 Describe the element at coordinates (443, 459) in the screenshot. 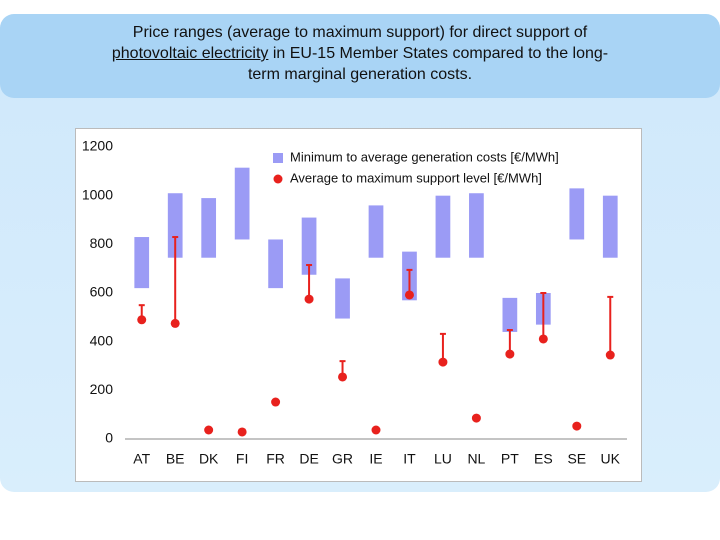

I see `x-tick-label: LU` at that location.